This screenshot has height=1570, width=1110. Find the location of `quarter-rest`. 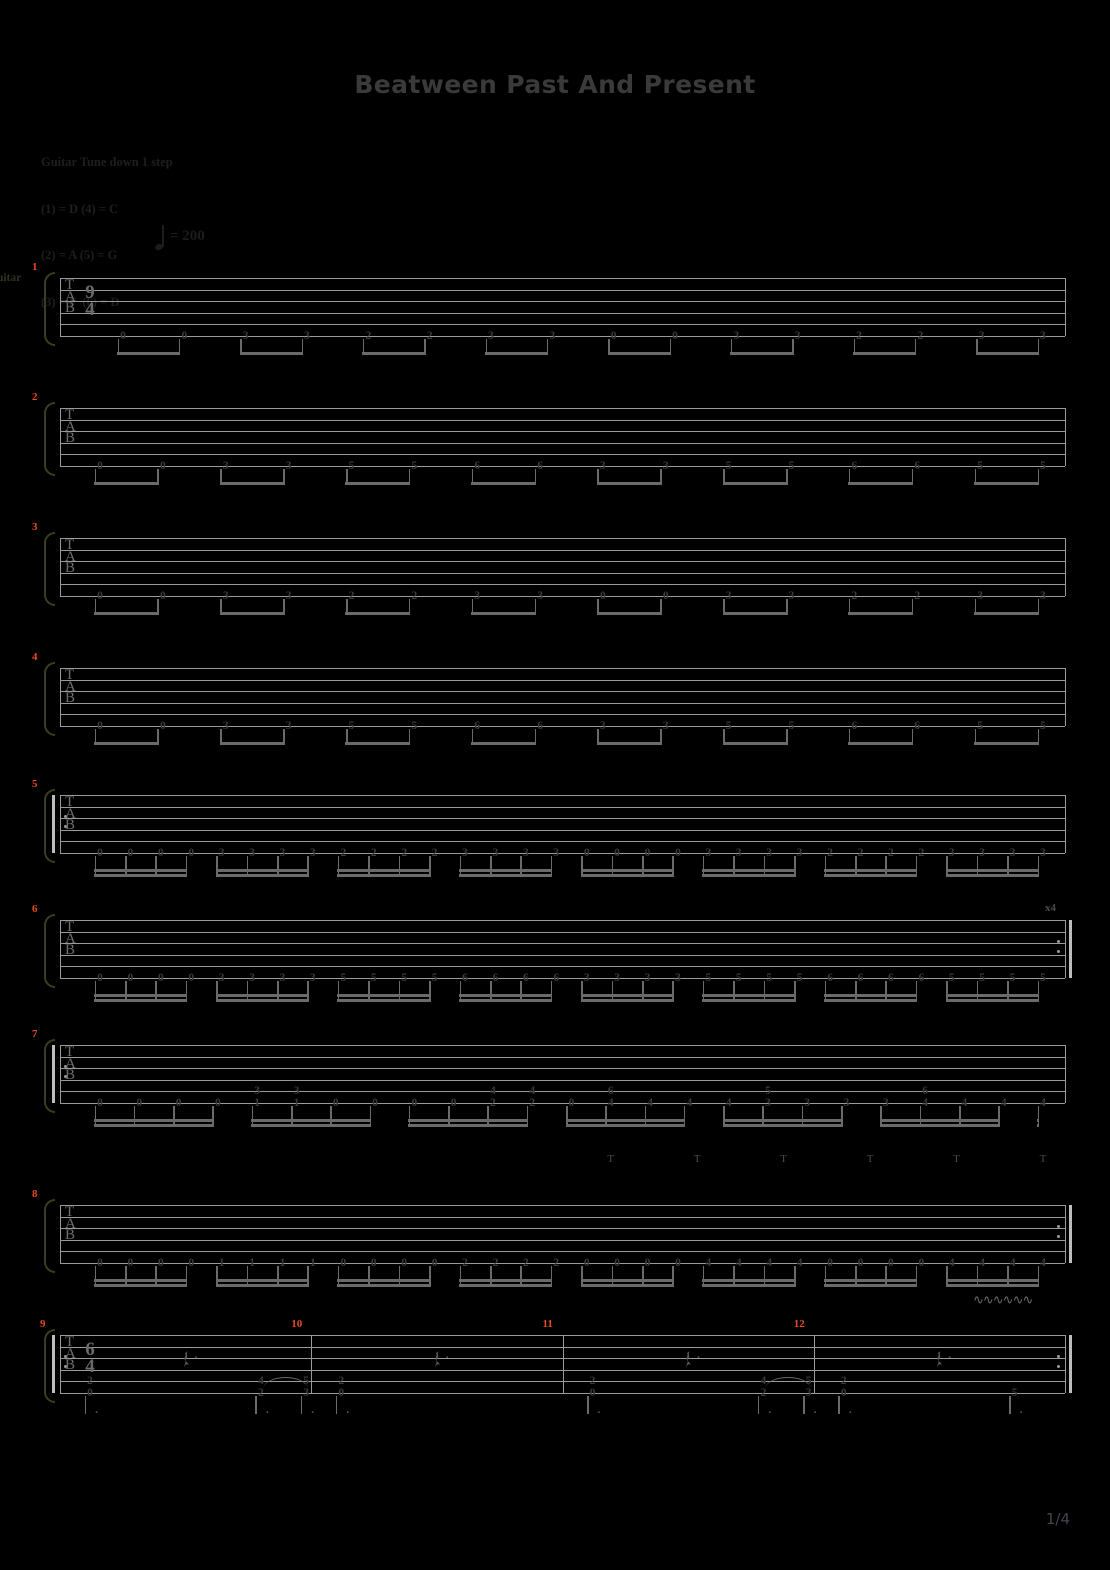

quarter-rest is located at coordinates (438, 1360).